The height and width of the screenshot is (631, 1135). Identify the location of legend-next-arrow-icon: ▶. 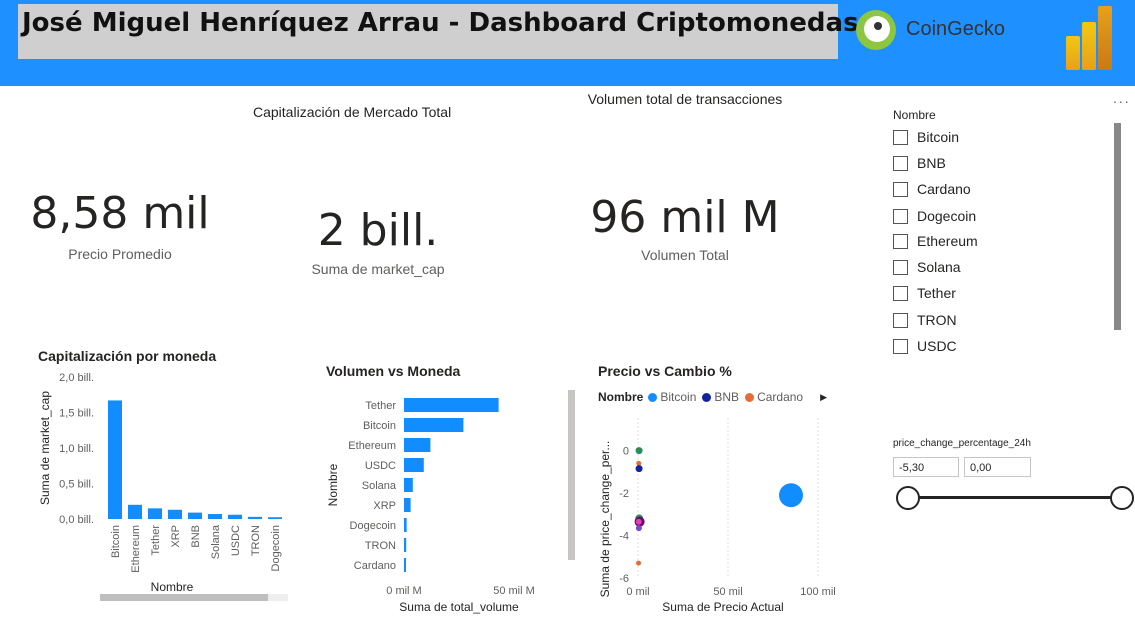
(824, 396).